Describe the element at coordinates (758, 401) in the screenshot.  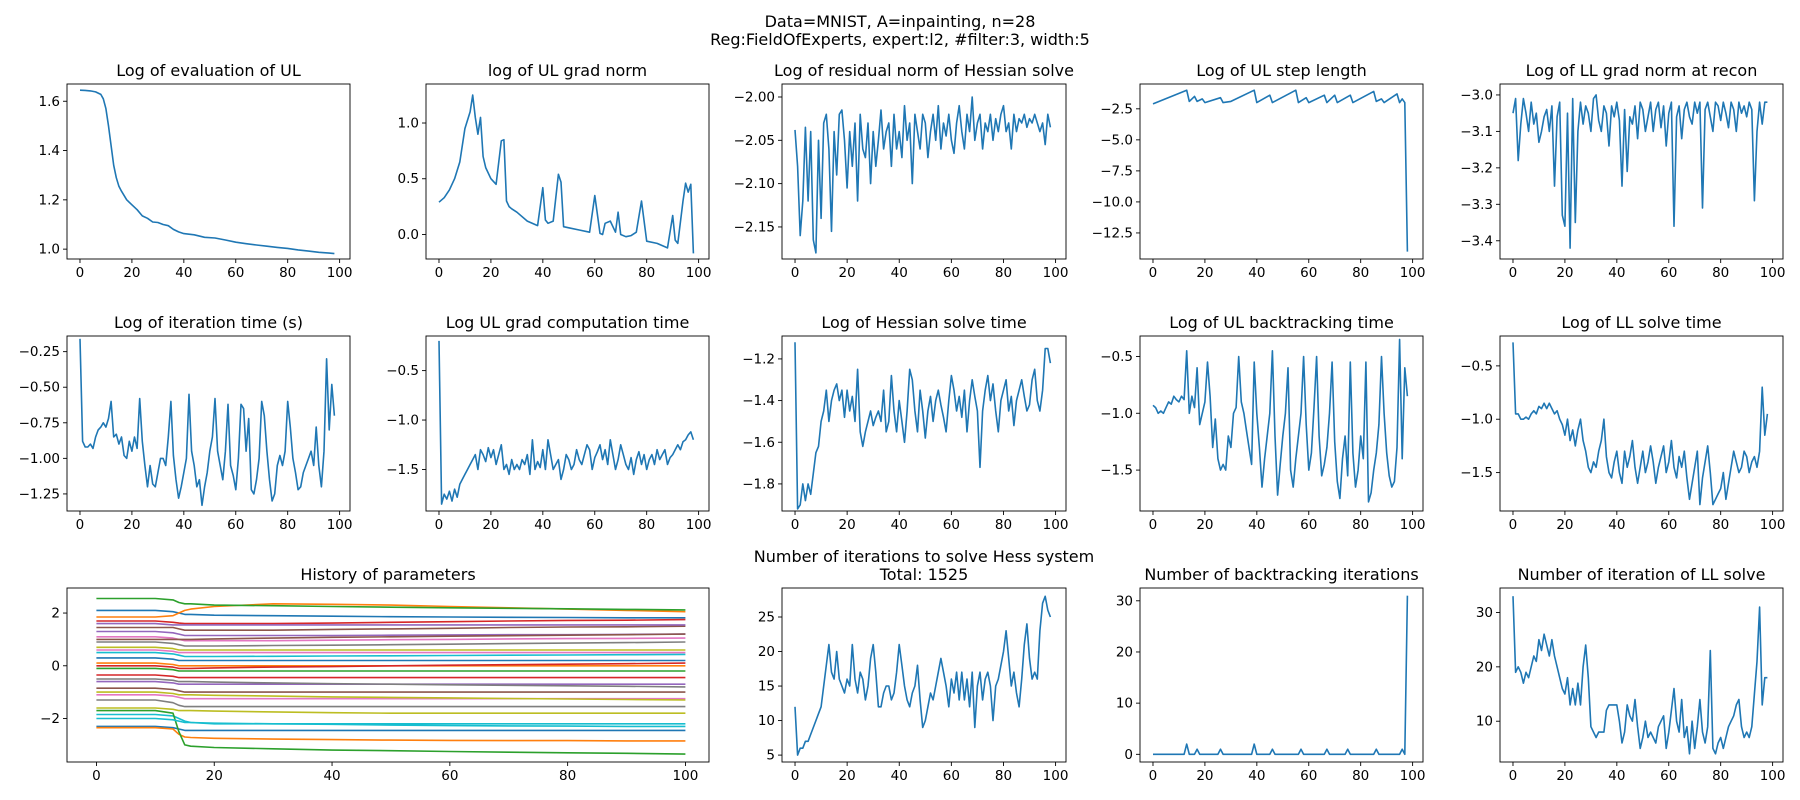
I see `y-tick-label: −1.4` at that location.